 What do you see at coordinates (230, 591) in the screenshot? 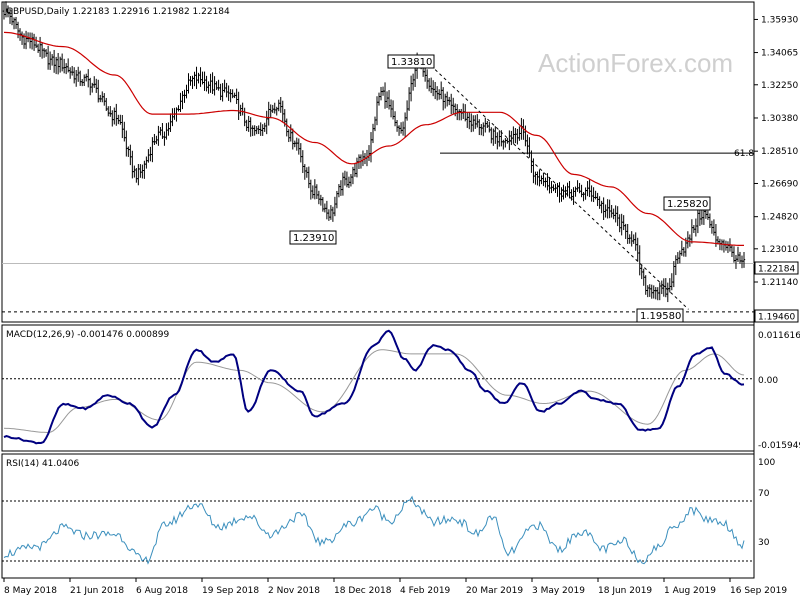
I see `date-tick-label: 19 Sep 2018` at bounding box center [230, 591].